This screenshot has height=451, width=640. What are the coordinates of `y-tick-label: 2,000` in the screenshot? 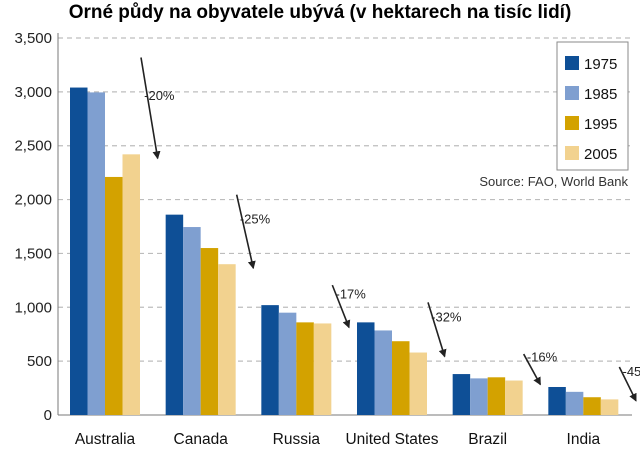 It's located at (33, 200).